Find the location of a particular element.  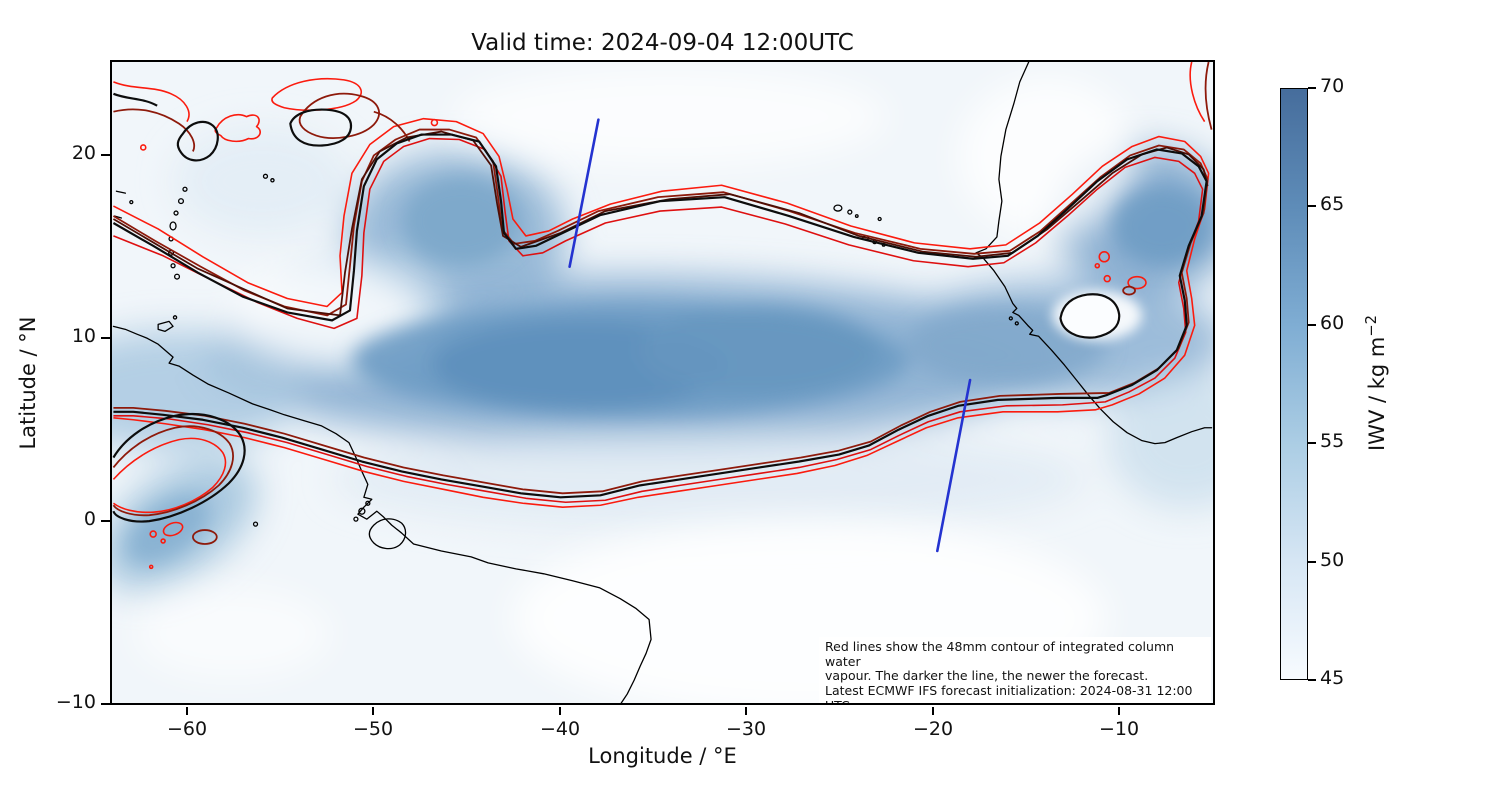

x-axis-label: Longitude / °E is located at coordinates (662, 756).